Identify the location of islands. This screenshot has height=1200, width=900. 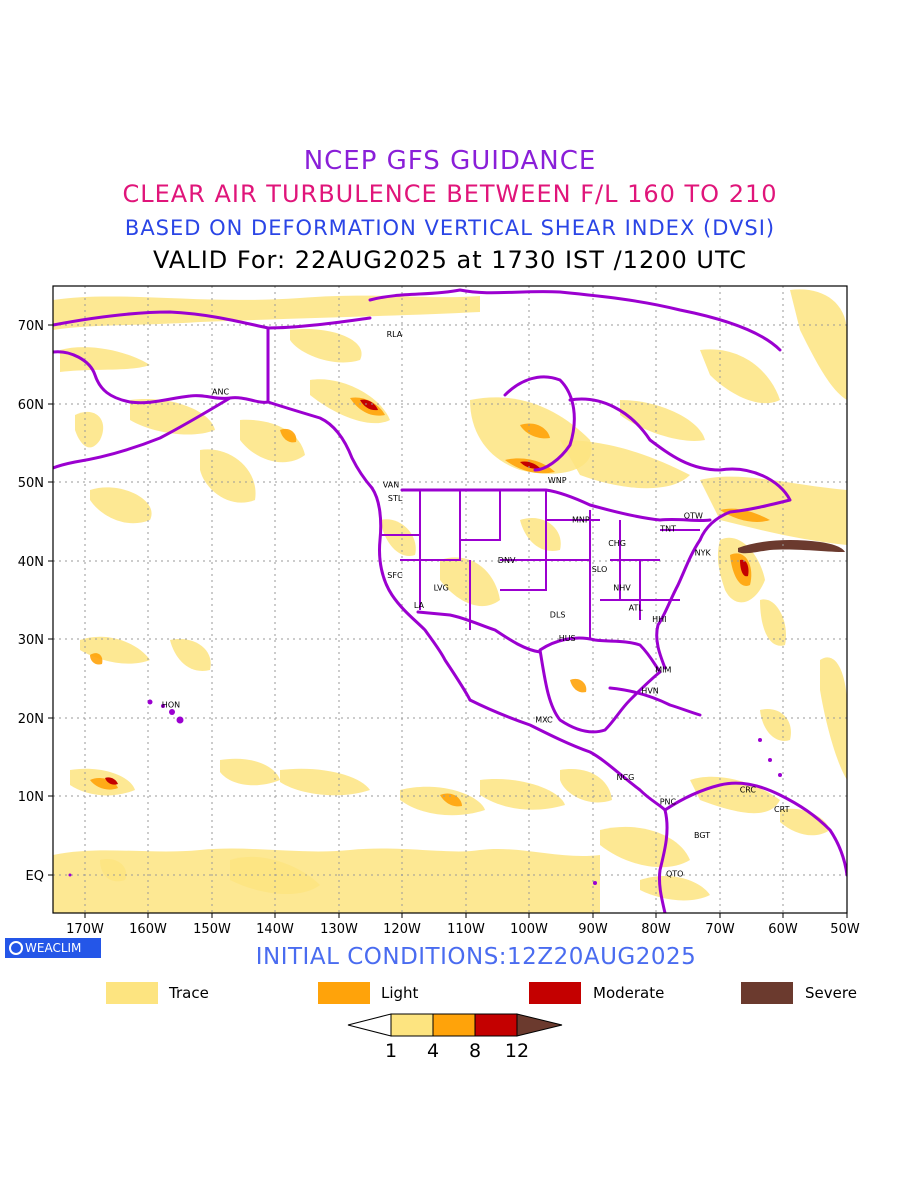
(425, 792).